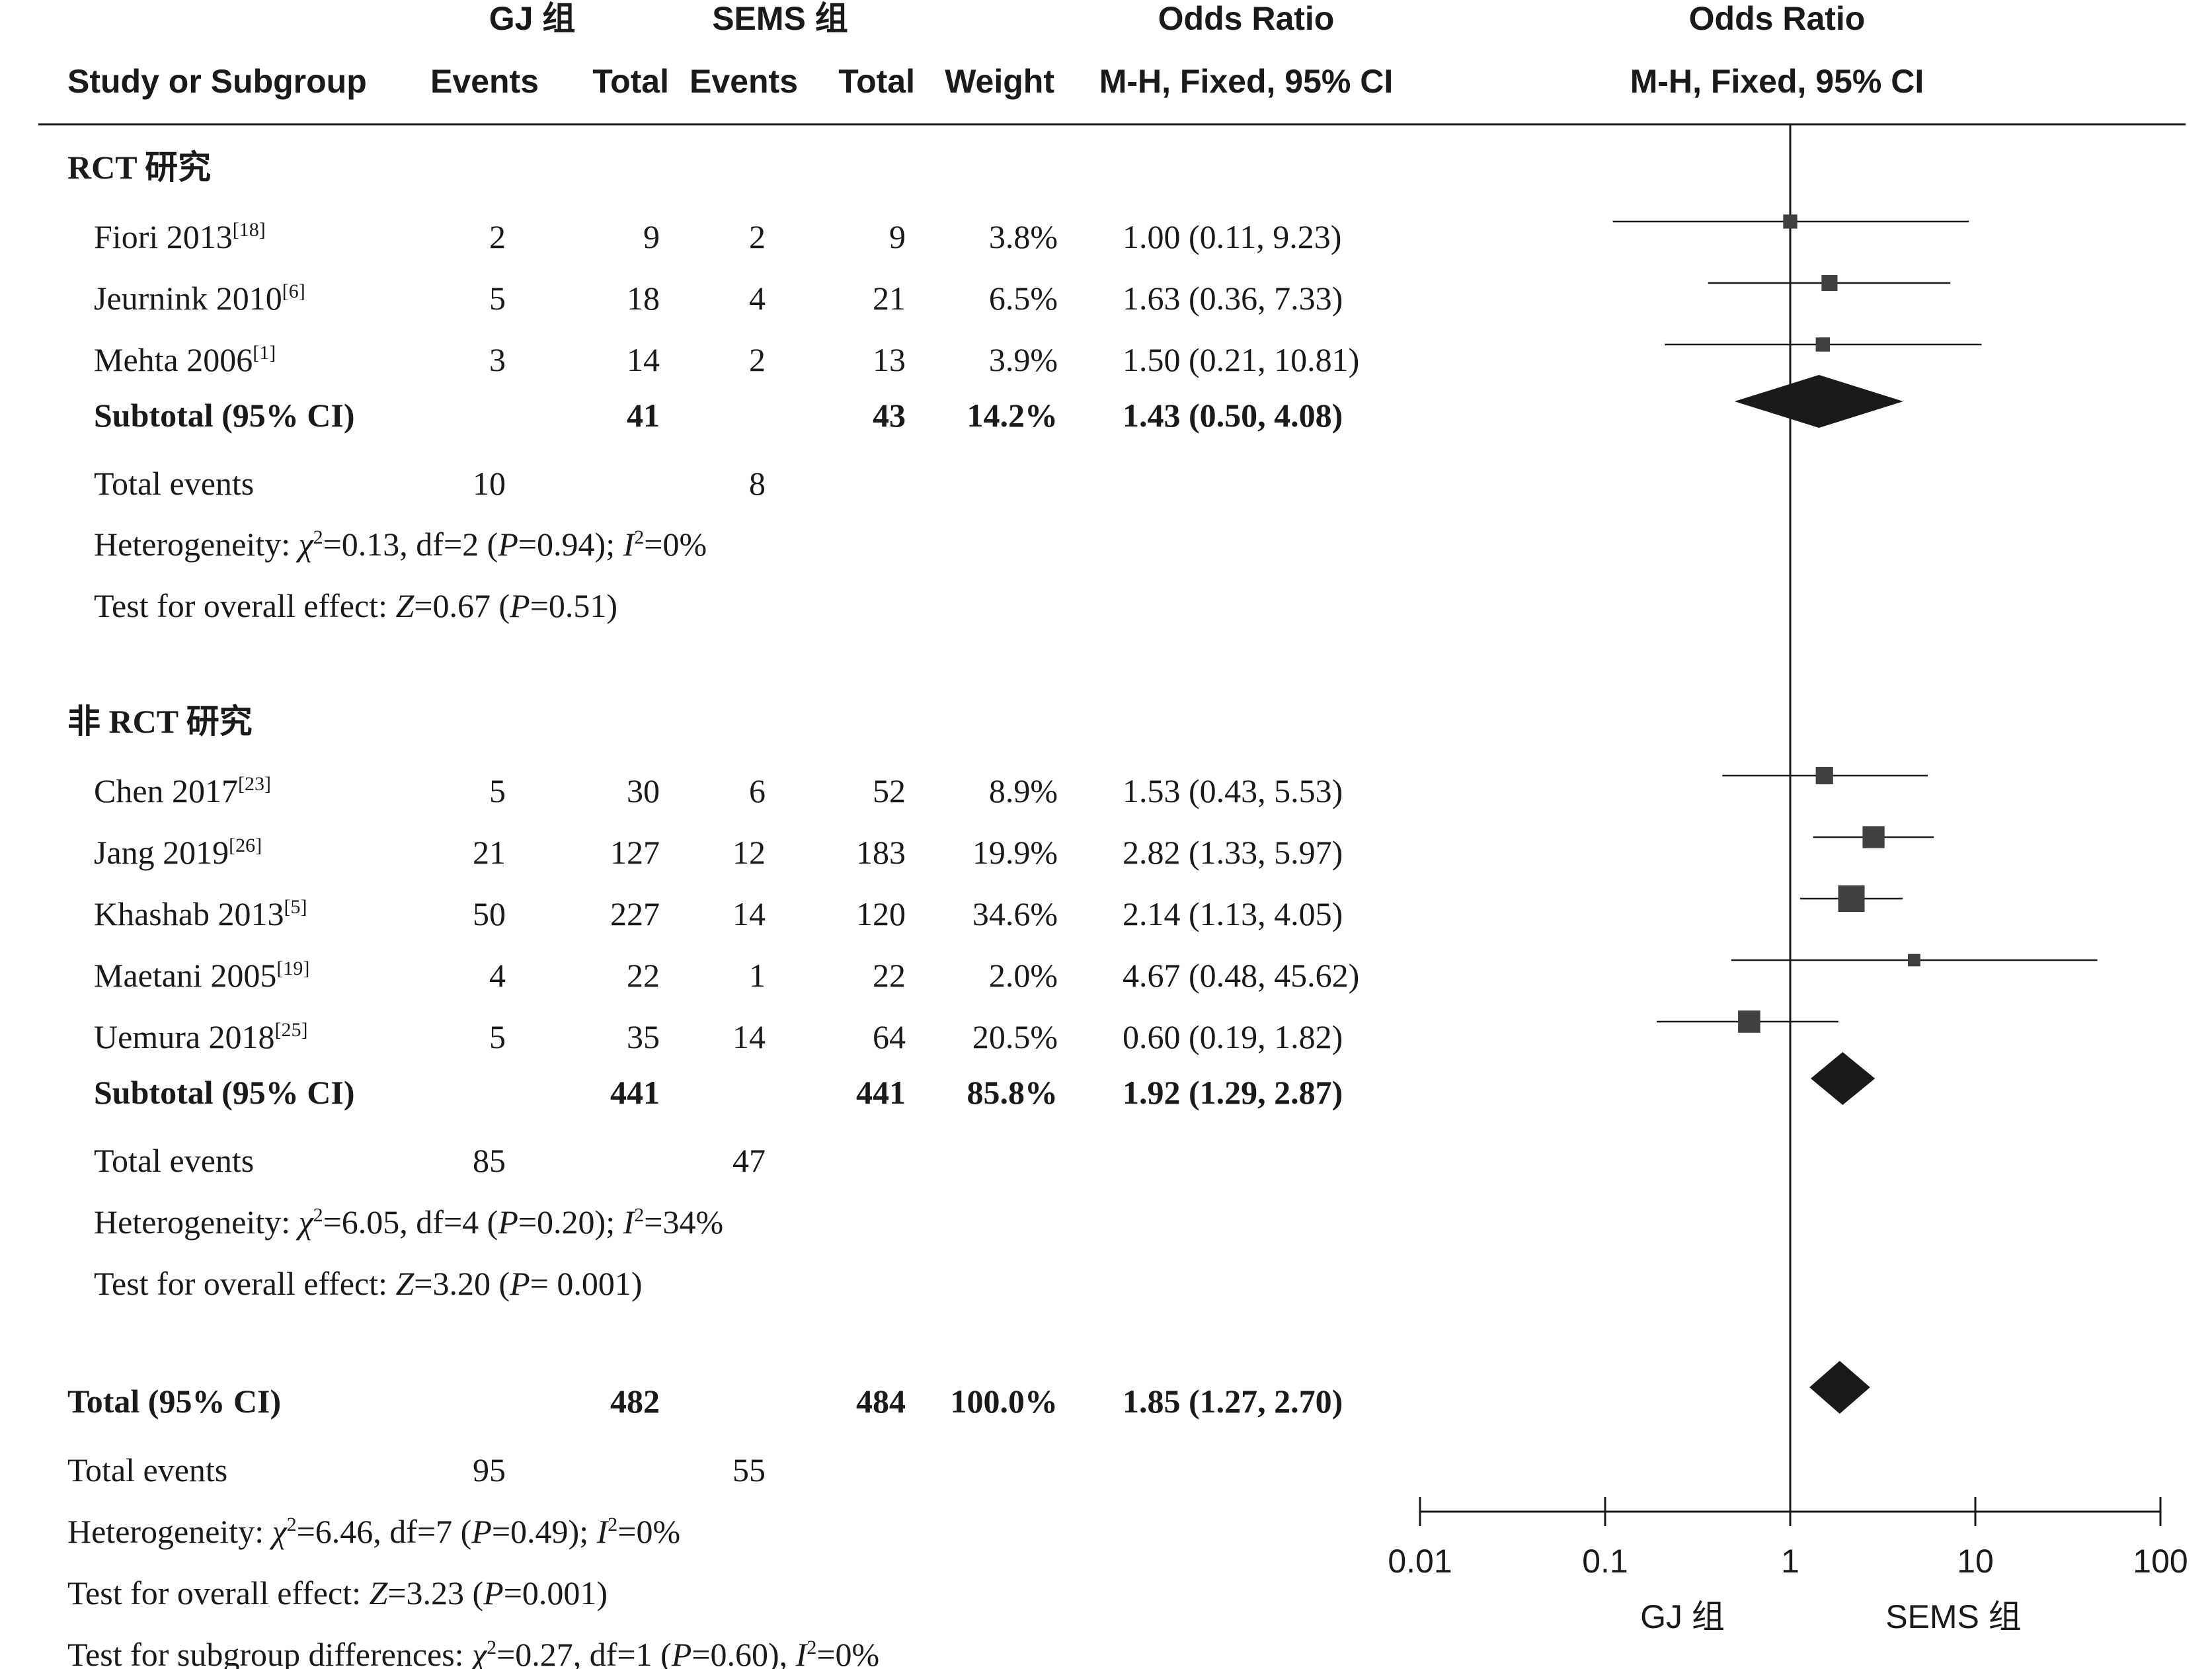  I want to click on events2-cell: 1, so click(757, 975).